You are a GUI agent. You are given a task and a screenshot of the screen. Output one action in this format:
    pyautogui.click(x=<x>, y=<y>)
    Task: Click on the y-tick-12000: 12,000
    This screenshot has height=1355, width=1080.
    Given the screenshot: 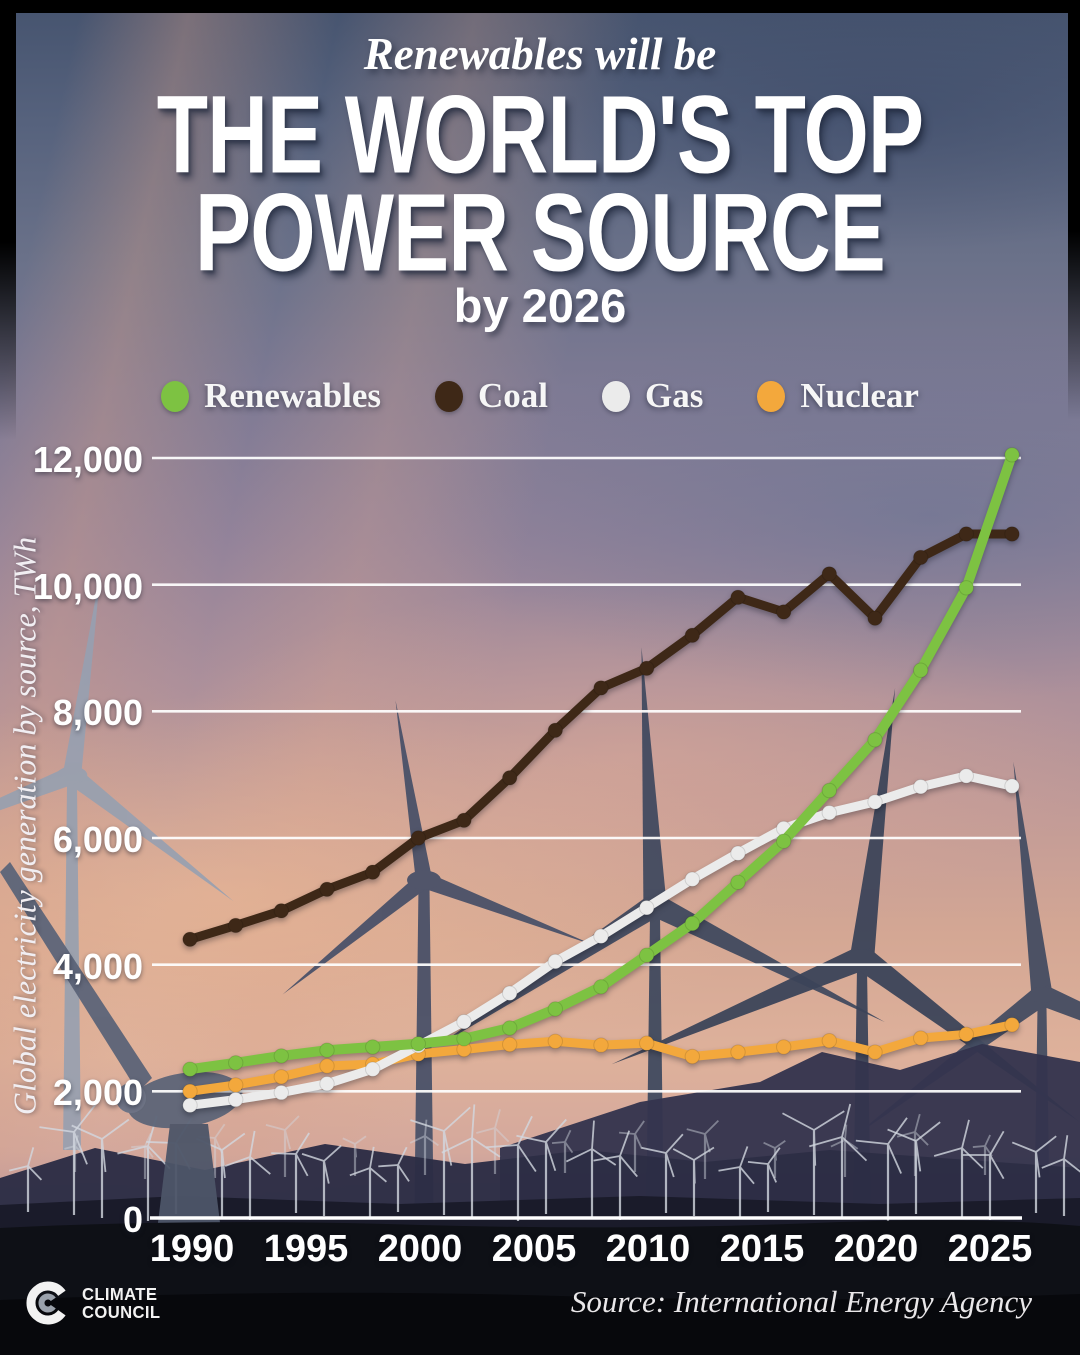 What is the action you would take?
    pyautogui.click(x=87, y=459)
    